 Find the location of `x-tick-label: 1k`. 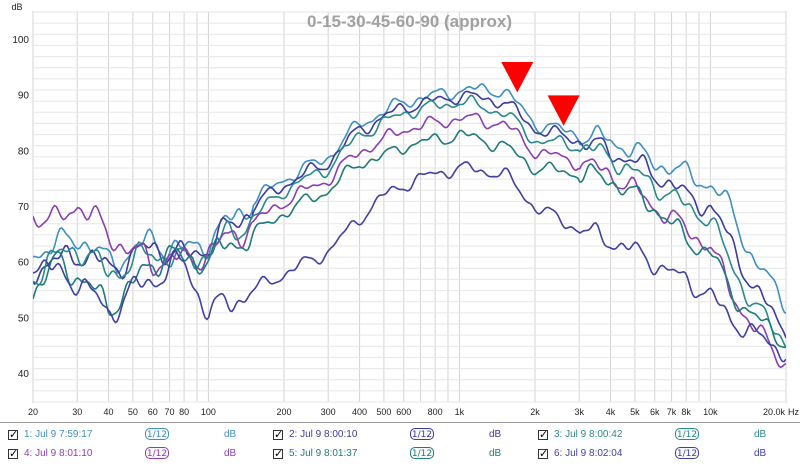

x-tick-label: 1k is located at coordinates (460, 412).